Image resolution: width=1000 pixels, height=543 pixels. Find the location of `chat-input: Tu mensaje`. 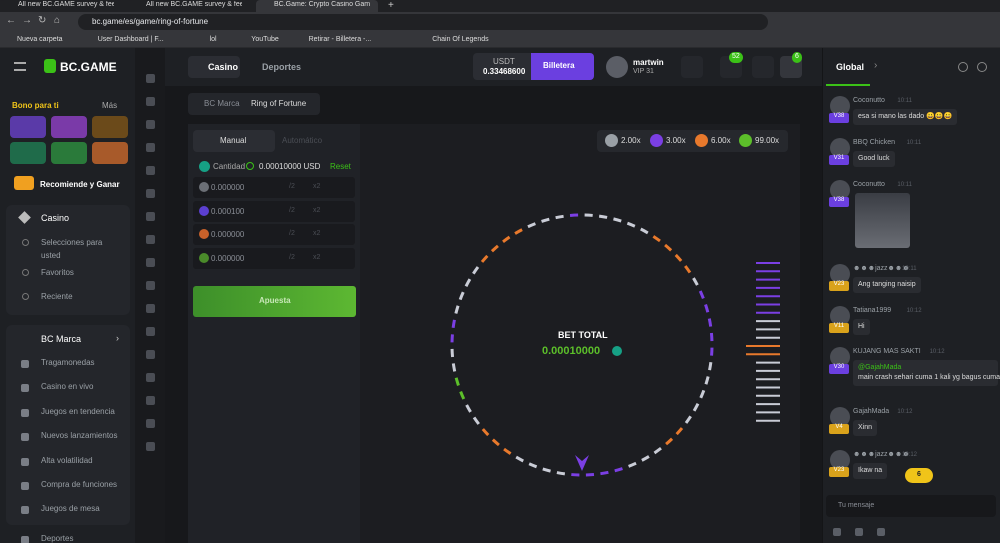

chat-input: Tu mensaje is located at coordinates (911, 506).